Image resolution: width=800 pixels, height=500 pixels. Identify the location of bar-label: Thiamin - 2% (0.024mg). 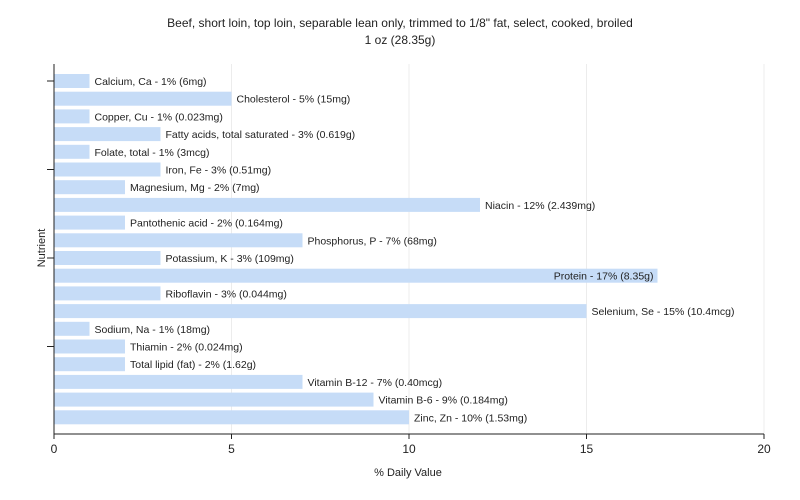
(186, 348).